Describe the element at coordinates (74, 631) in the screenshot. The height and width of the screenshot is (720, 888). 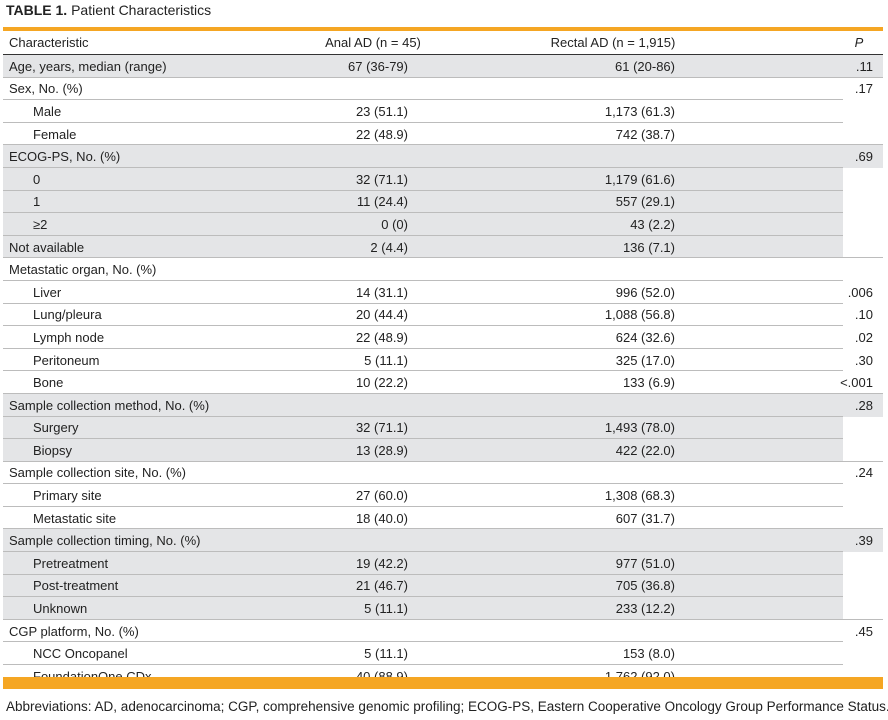
I see `row-label: CGP platform, No. (%)` at that location.